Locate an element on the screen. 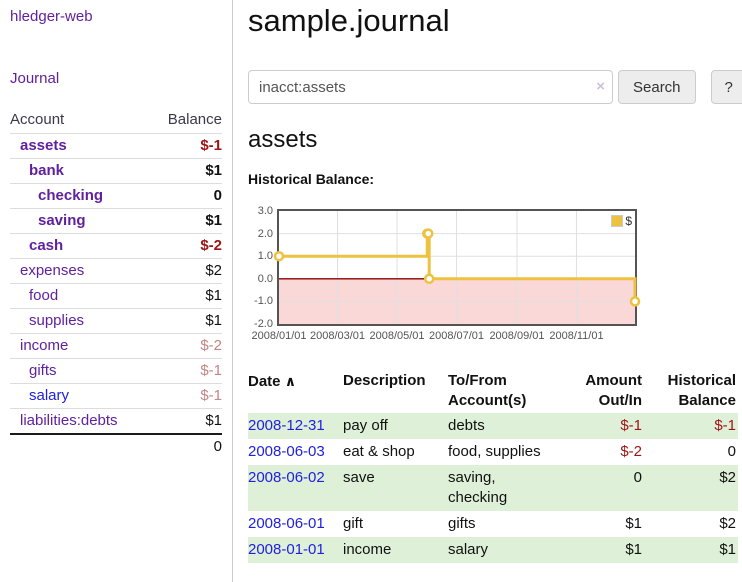  register-accounts: gifts is located at coordinates (462, 523).